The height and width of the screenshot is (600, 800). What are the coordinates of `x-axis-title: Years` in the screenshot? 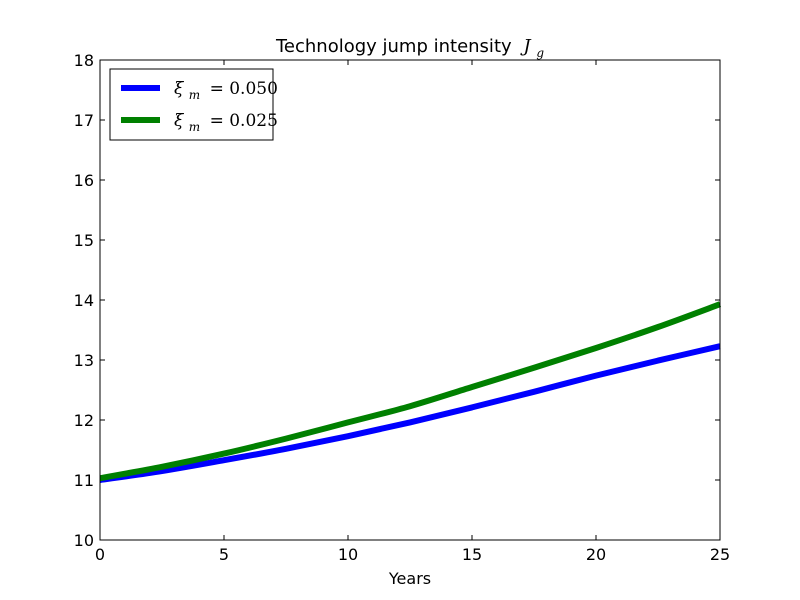 It's located at (409, 578).